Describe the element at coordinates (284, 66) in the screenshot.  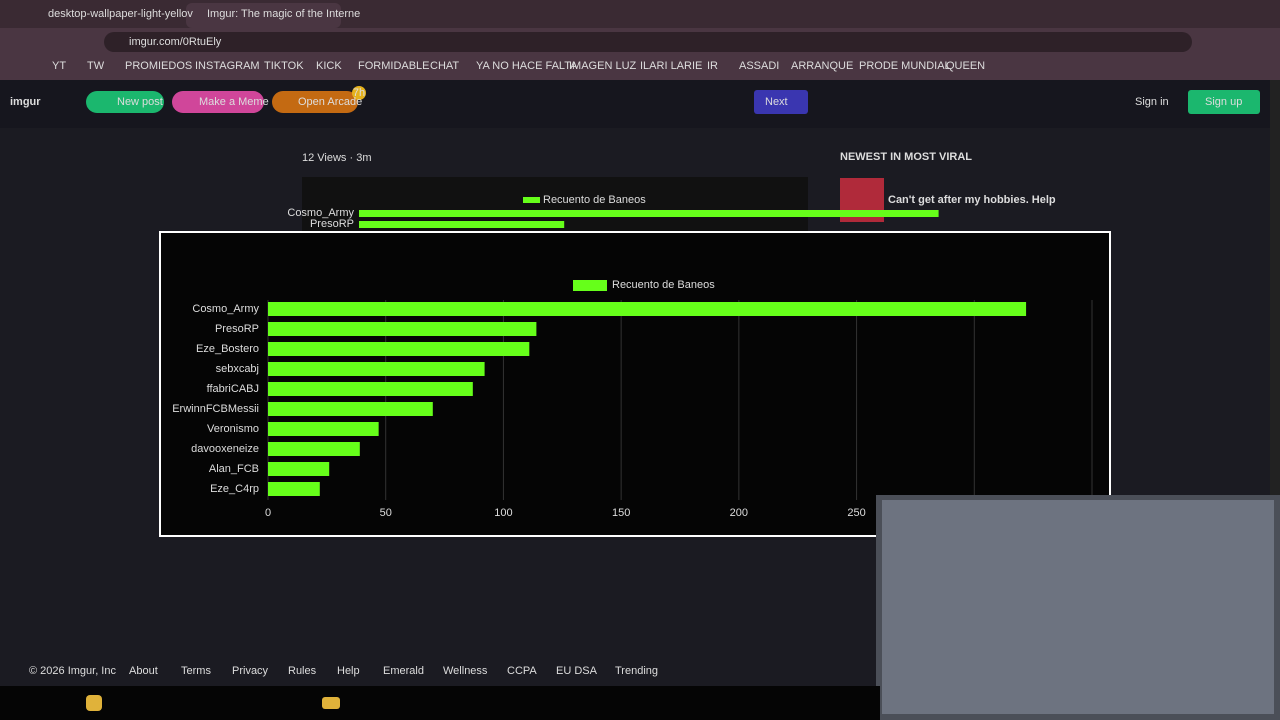
I see `bookmark: TIKTOK` at that location.